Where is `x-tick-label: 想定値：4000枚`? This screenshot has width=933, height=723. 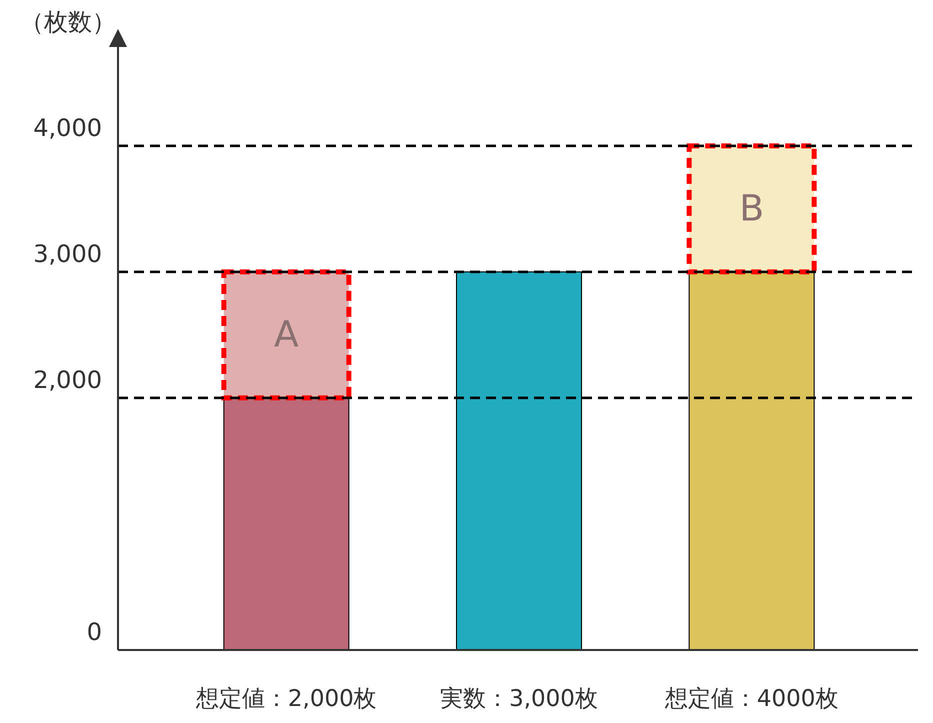 x-tick-label: 想定値：4000枚 is located at coordinates (751, 699).